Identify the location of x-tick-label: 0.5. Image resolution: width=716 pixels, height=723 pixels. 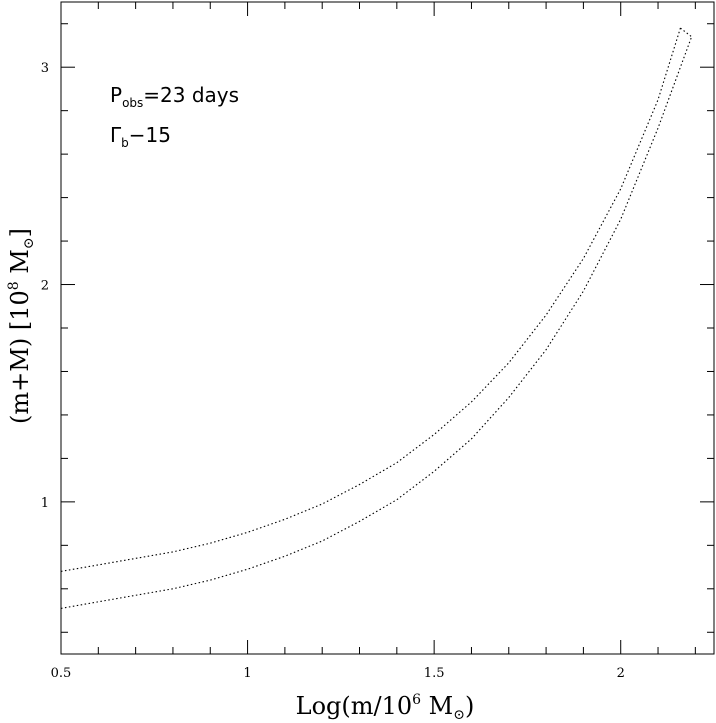
(61, 673).